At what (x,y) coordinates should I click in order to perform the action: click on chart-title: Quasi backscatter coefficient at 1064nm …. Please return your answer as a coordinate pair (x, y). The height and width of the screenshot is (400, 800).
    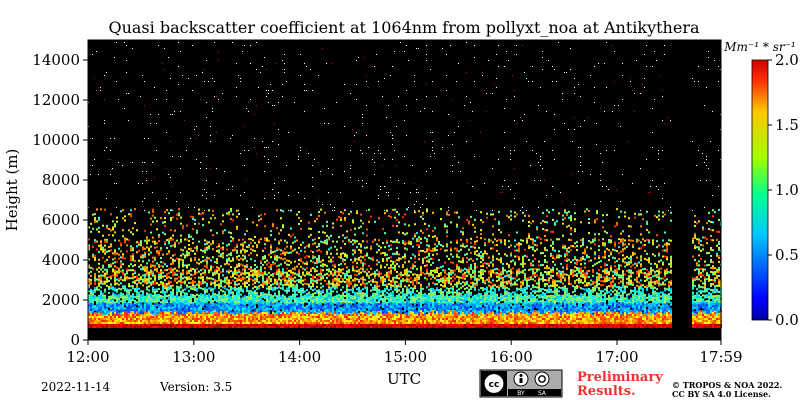
    Looking at the image, I should click on (404, 27).